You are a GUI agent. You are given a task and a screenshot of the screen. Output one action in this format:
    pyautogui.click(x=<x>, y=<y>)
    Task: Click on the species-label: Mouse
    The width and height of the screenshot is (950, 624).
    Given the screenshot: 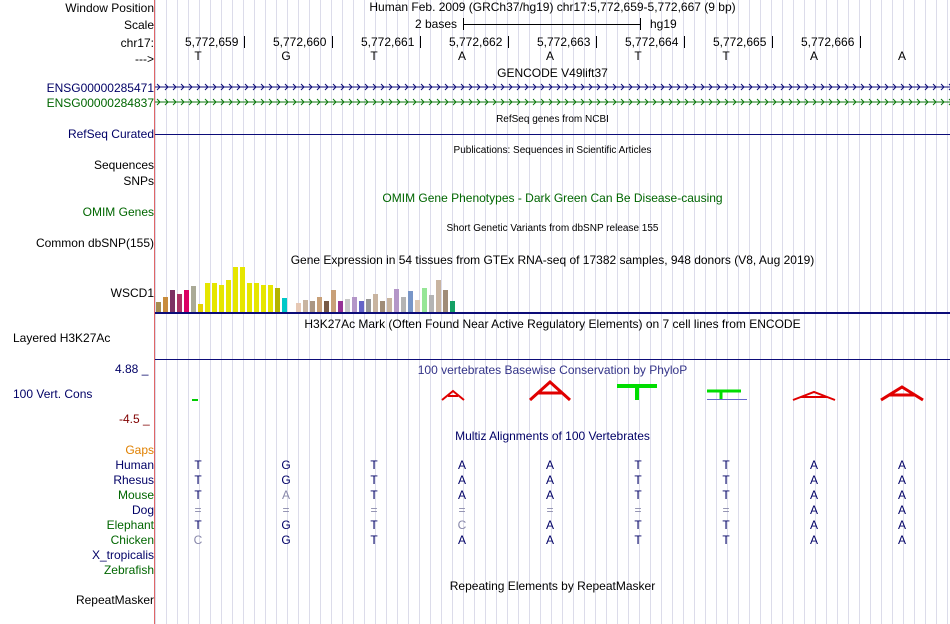 What is the action you would take?
    pyautogui.click(x=135, y=495)
    